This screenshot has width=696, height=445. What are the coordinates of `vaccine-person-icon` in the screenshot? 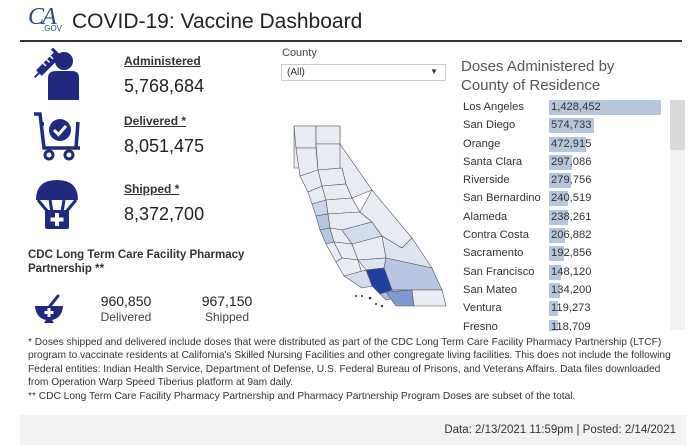 It's located at (56, 74).